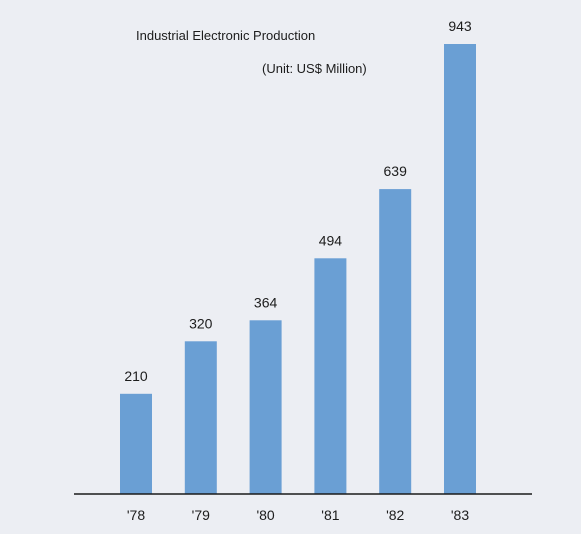 Image resolution: width=581 pixels, height=534 pixels. What do you see at coordinates (136, 515) in the screenshot?
I see `x-tick-label-0: '78` at bounding box center [136, 515].